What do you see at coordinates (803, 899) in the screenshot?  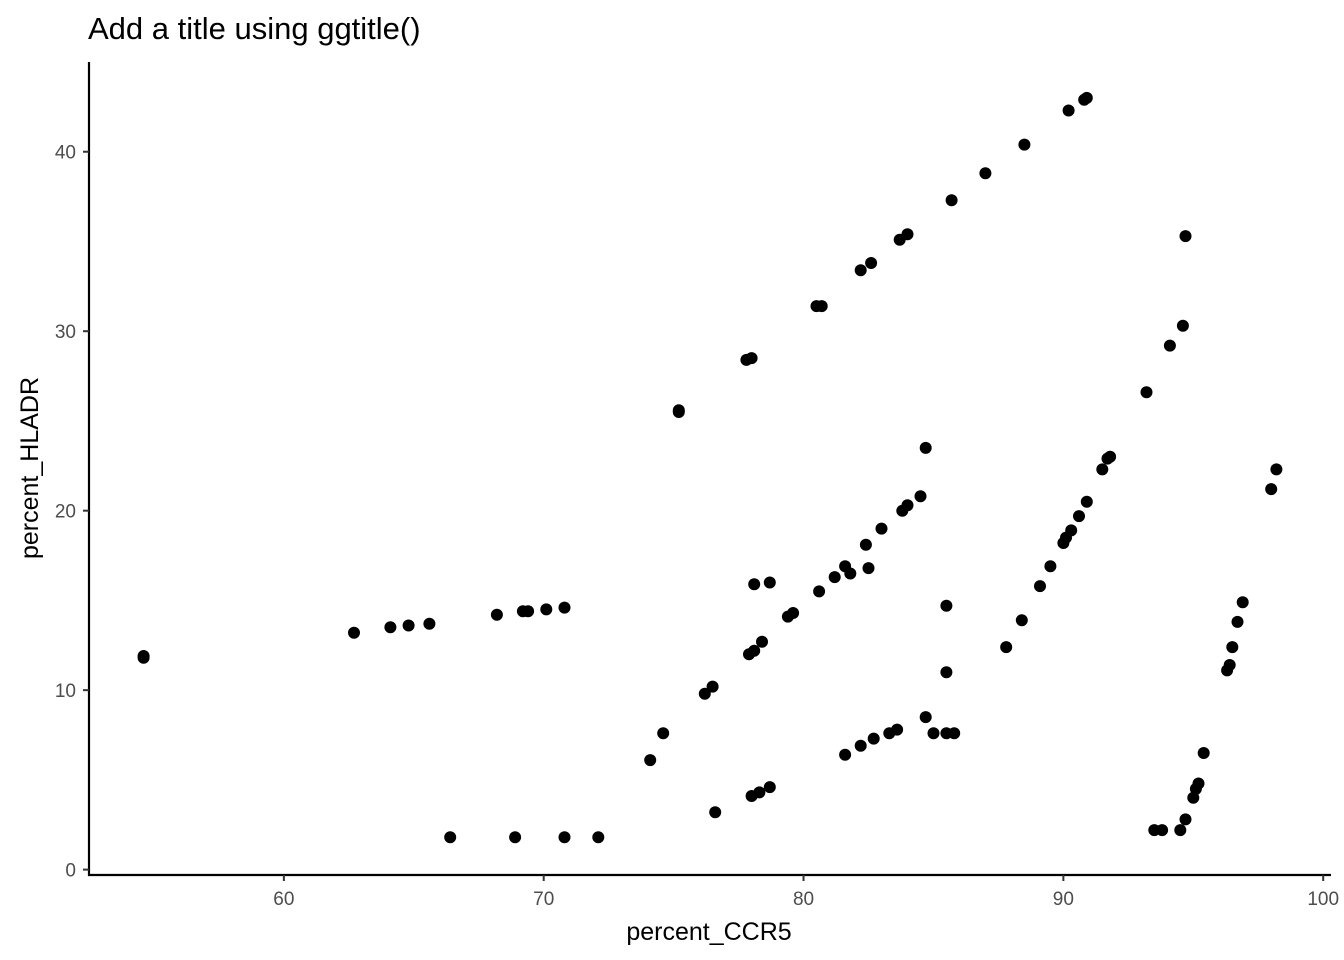 I see `x-tick-label-80: 80` at bounding box center [803, 899].